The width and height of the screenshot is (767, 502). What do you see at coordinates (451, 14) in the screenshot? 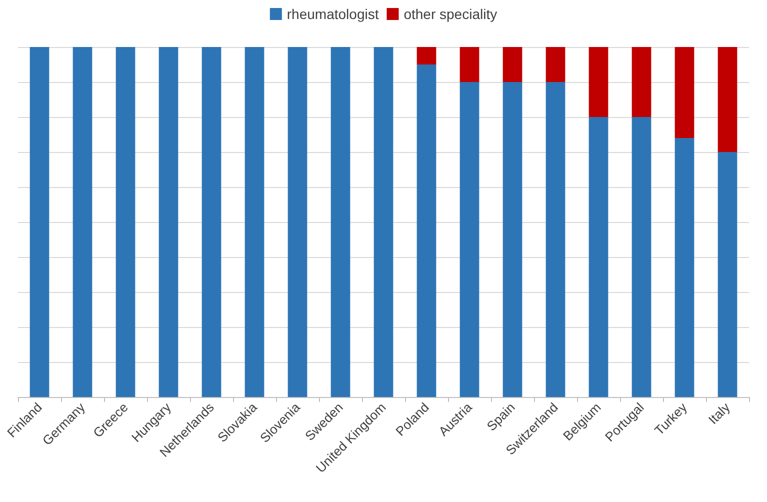
I see `legend-label: other speciality` at bounding box center [451, 14].